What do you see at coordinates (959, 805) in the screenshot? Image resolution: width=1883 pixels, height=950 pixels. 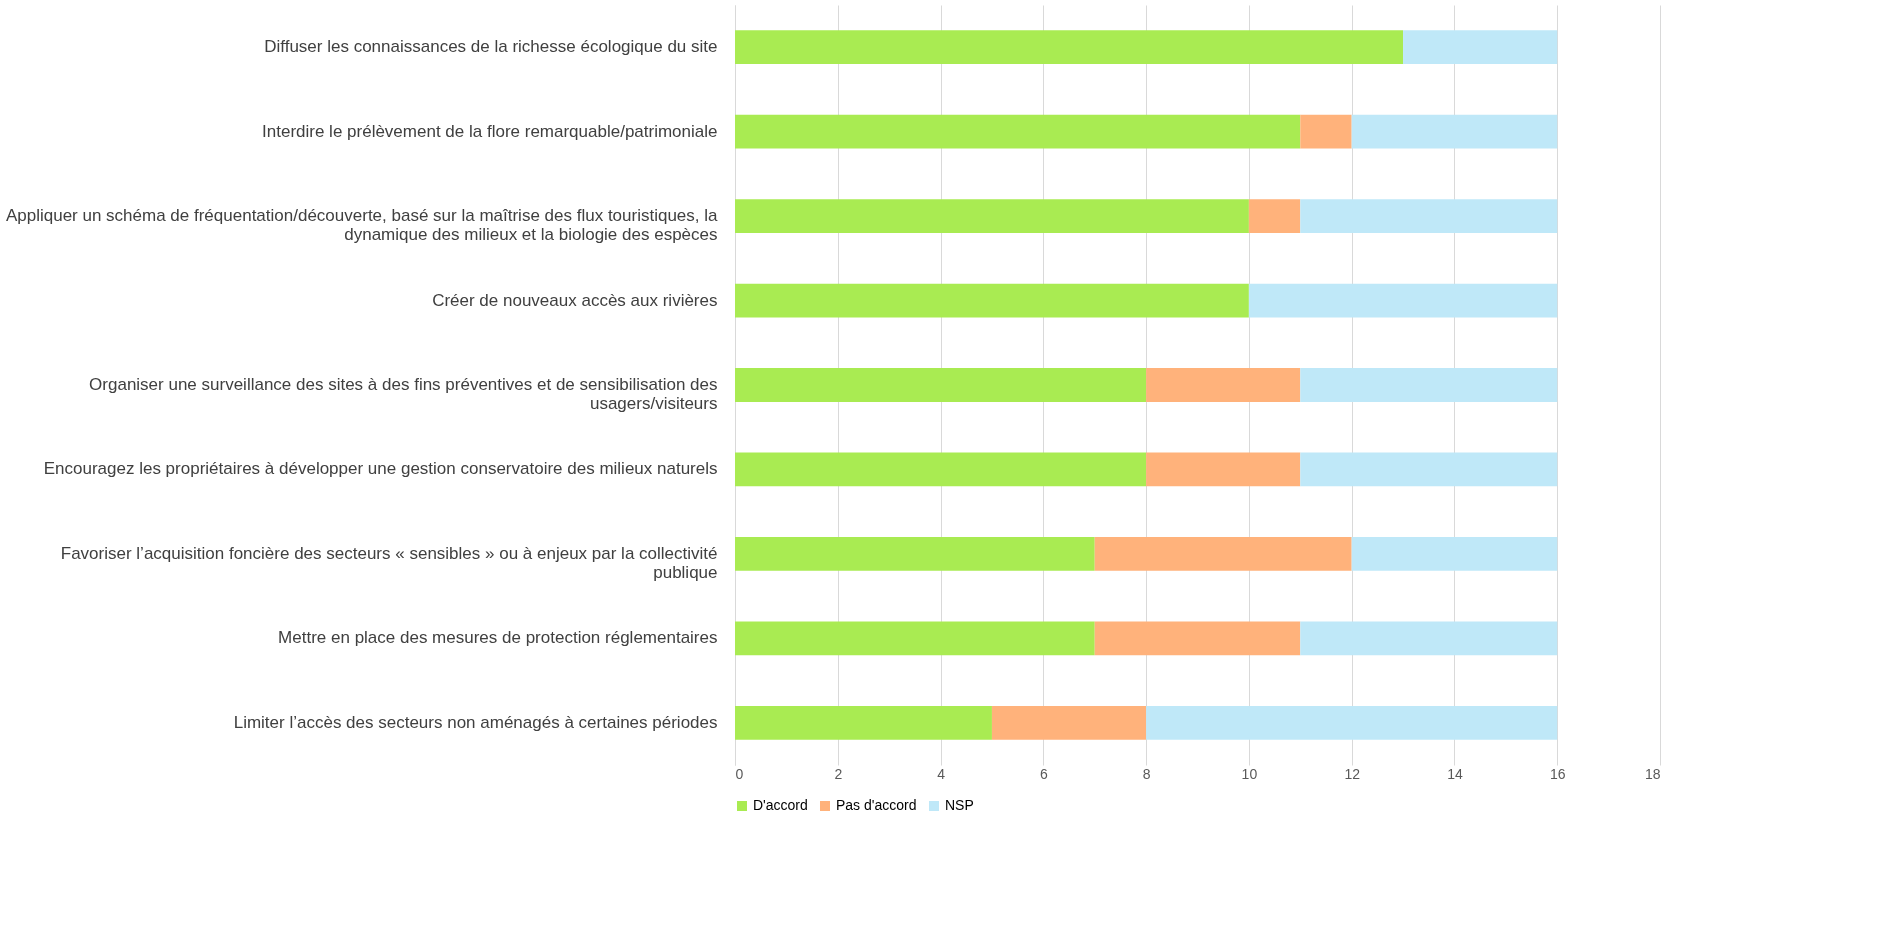 I see `legend-label: NSP` at bounding box center [959, 805].